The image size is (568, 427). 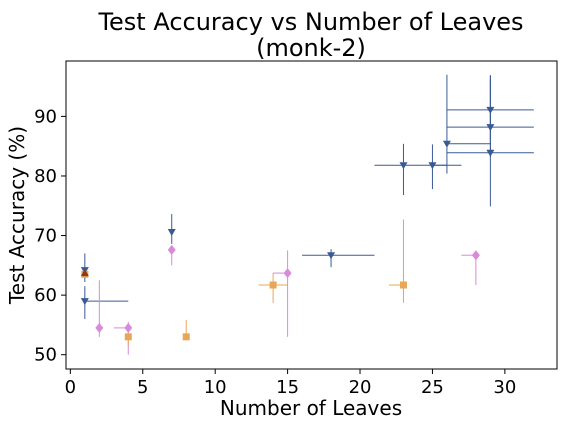 What do you see at coordinates (432, 387) in the screenshot?
I see `x-tick-label: 25` at bounding box center [432, 387].